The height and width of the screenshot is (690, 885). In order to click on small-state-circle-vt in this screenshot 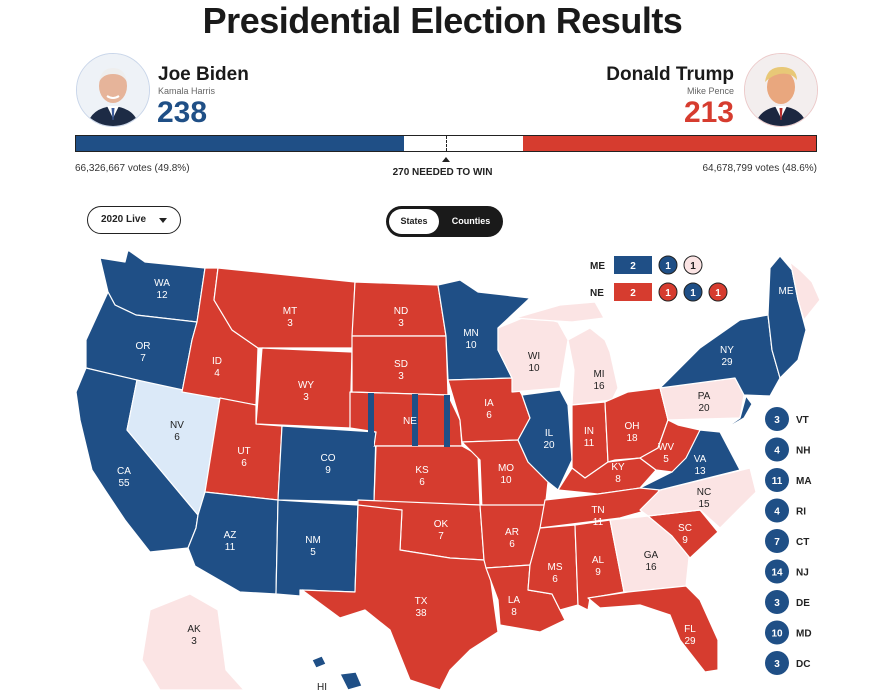, I will do `click(777, 419)`.